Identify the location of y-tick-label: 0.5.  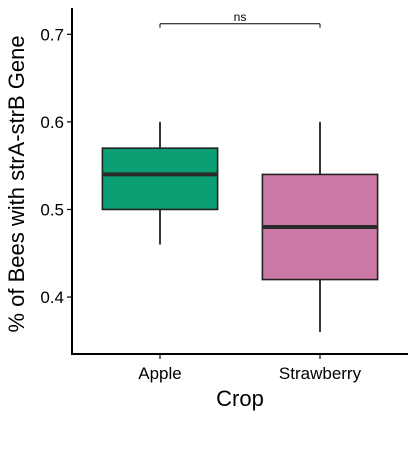
(52, 209).